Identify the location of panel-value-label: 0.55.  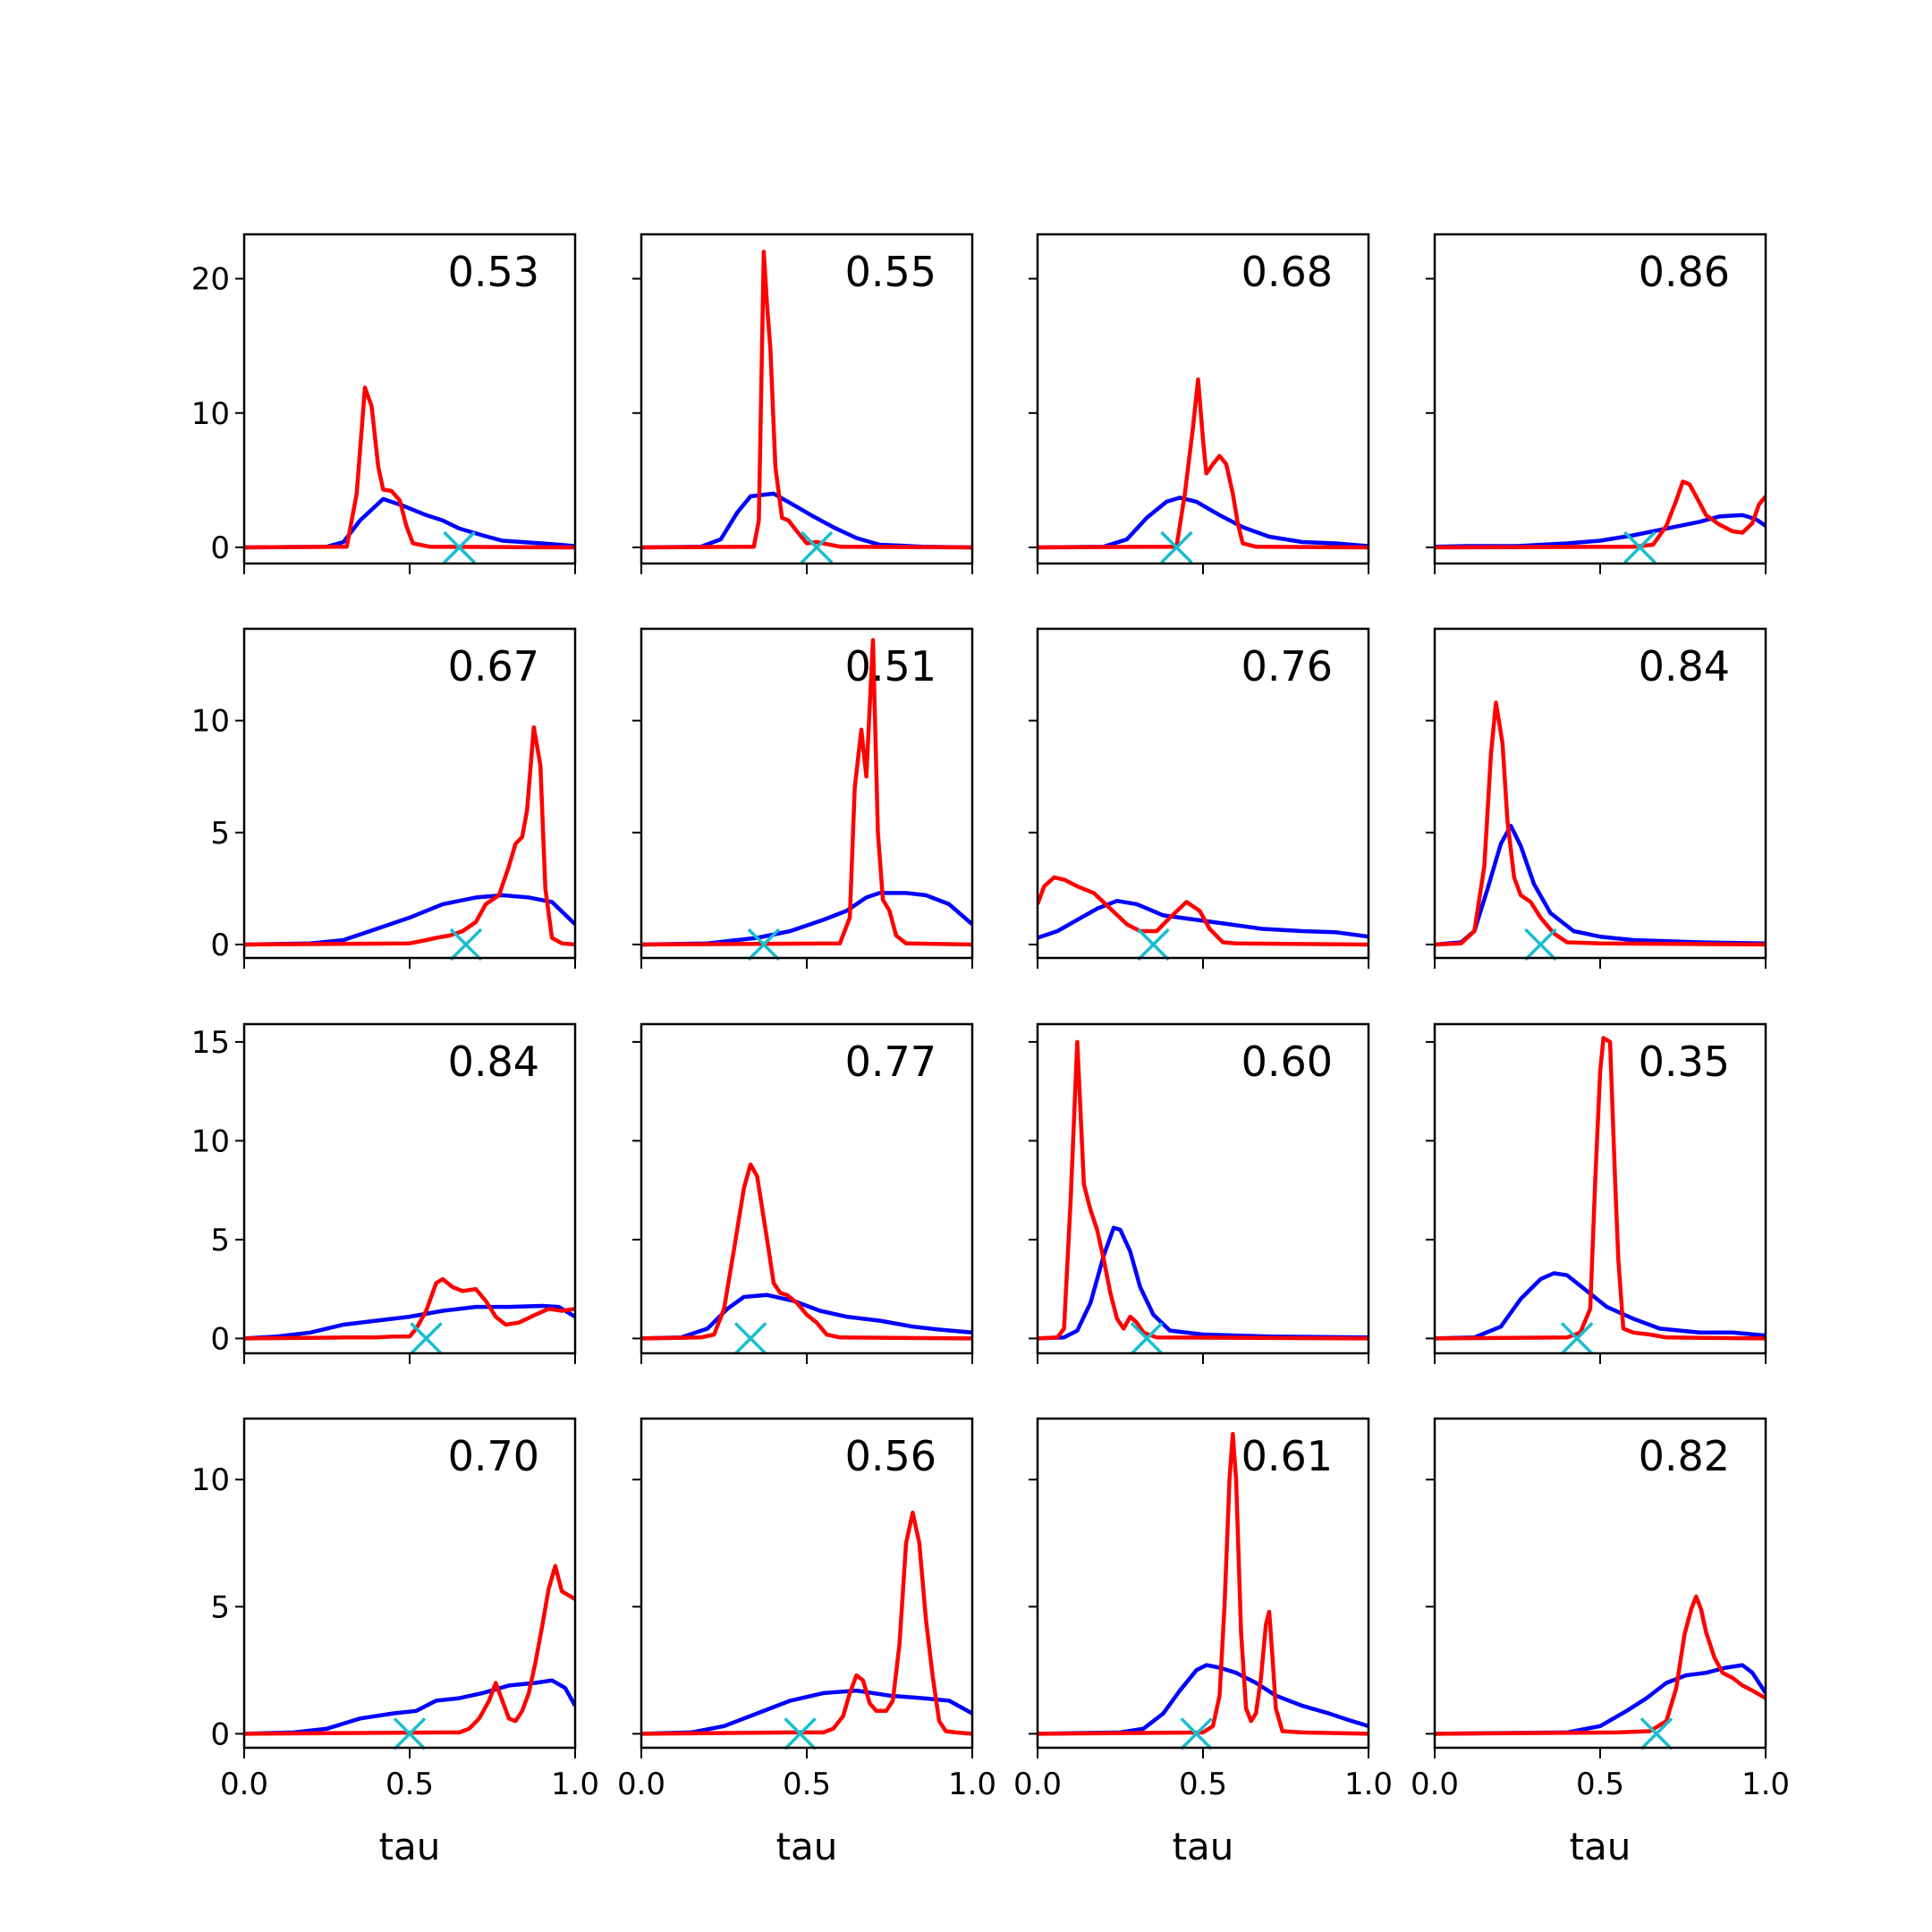
(890, 272).